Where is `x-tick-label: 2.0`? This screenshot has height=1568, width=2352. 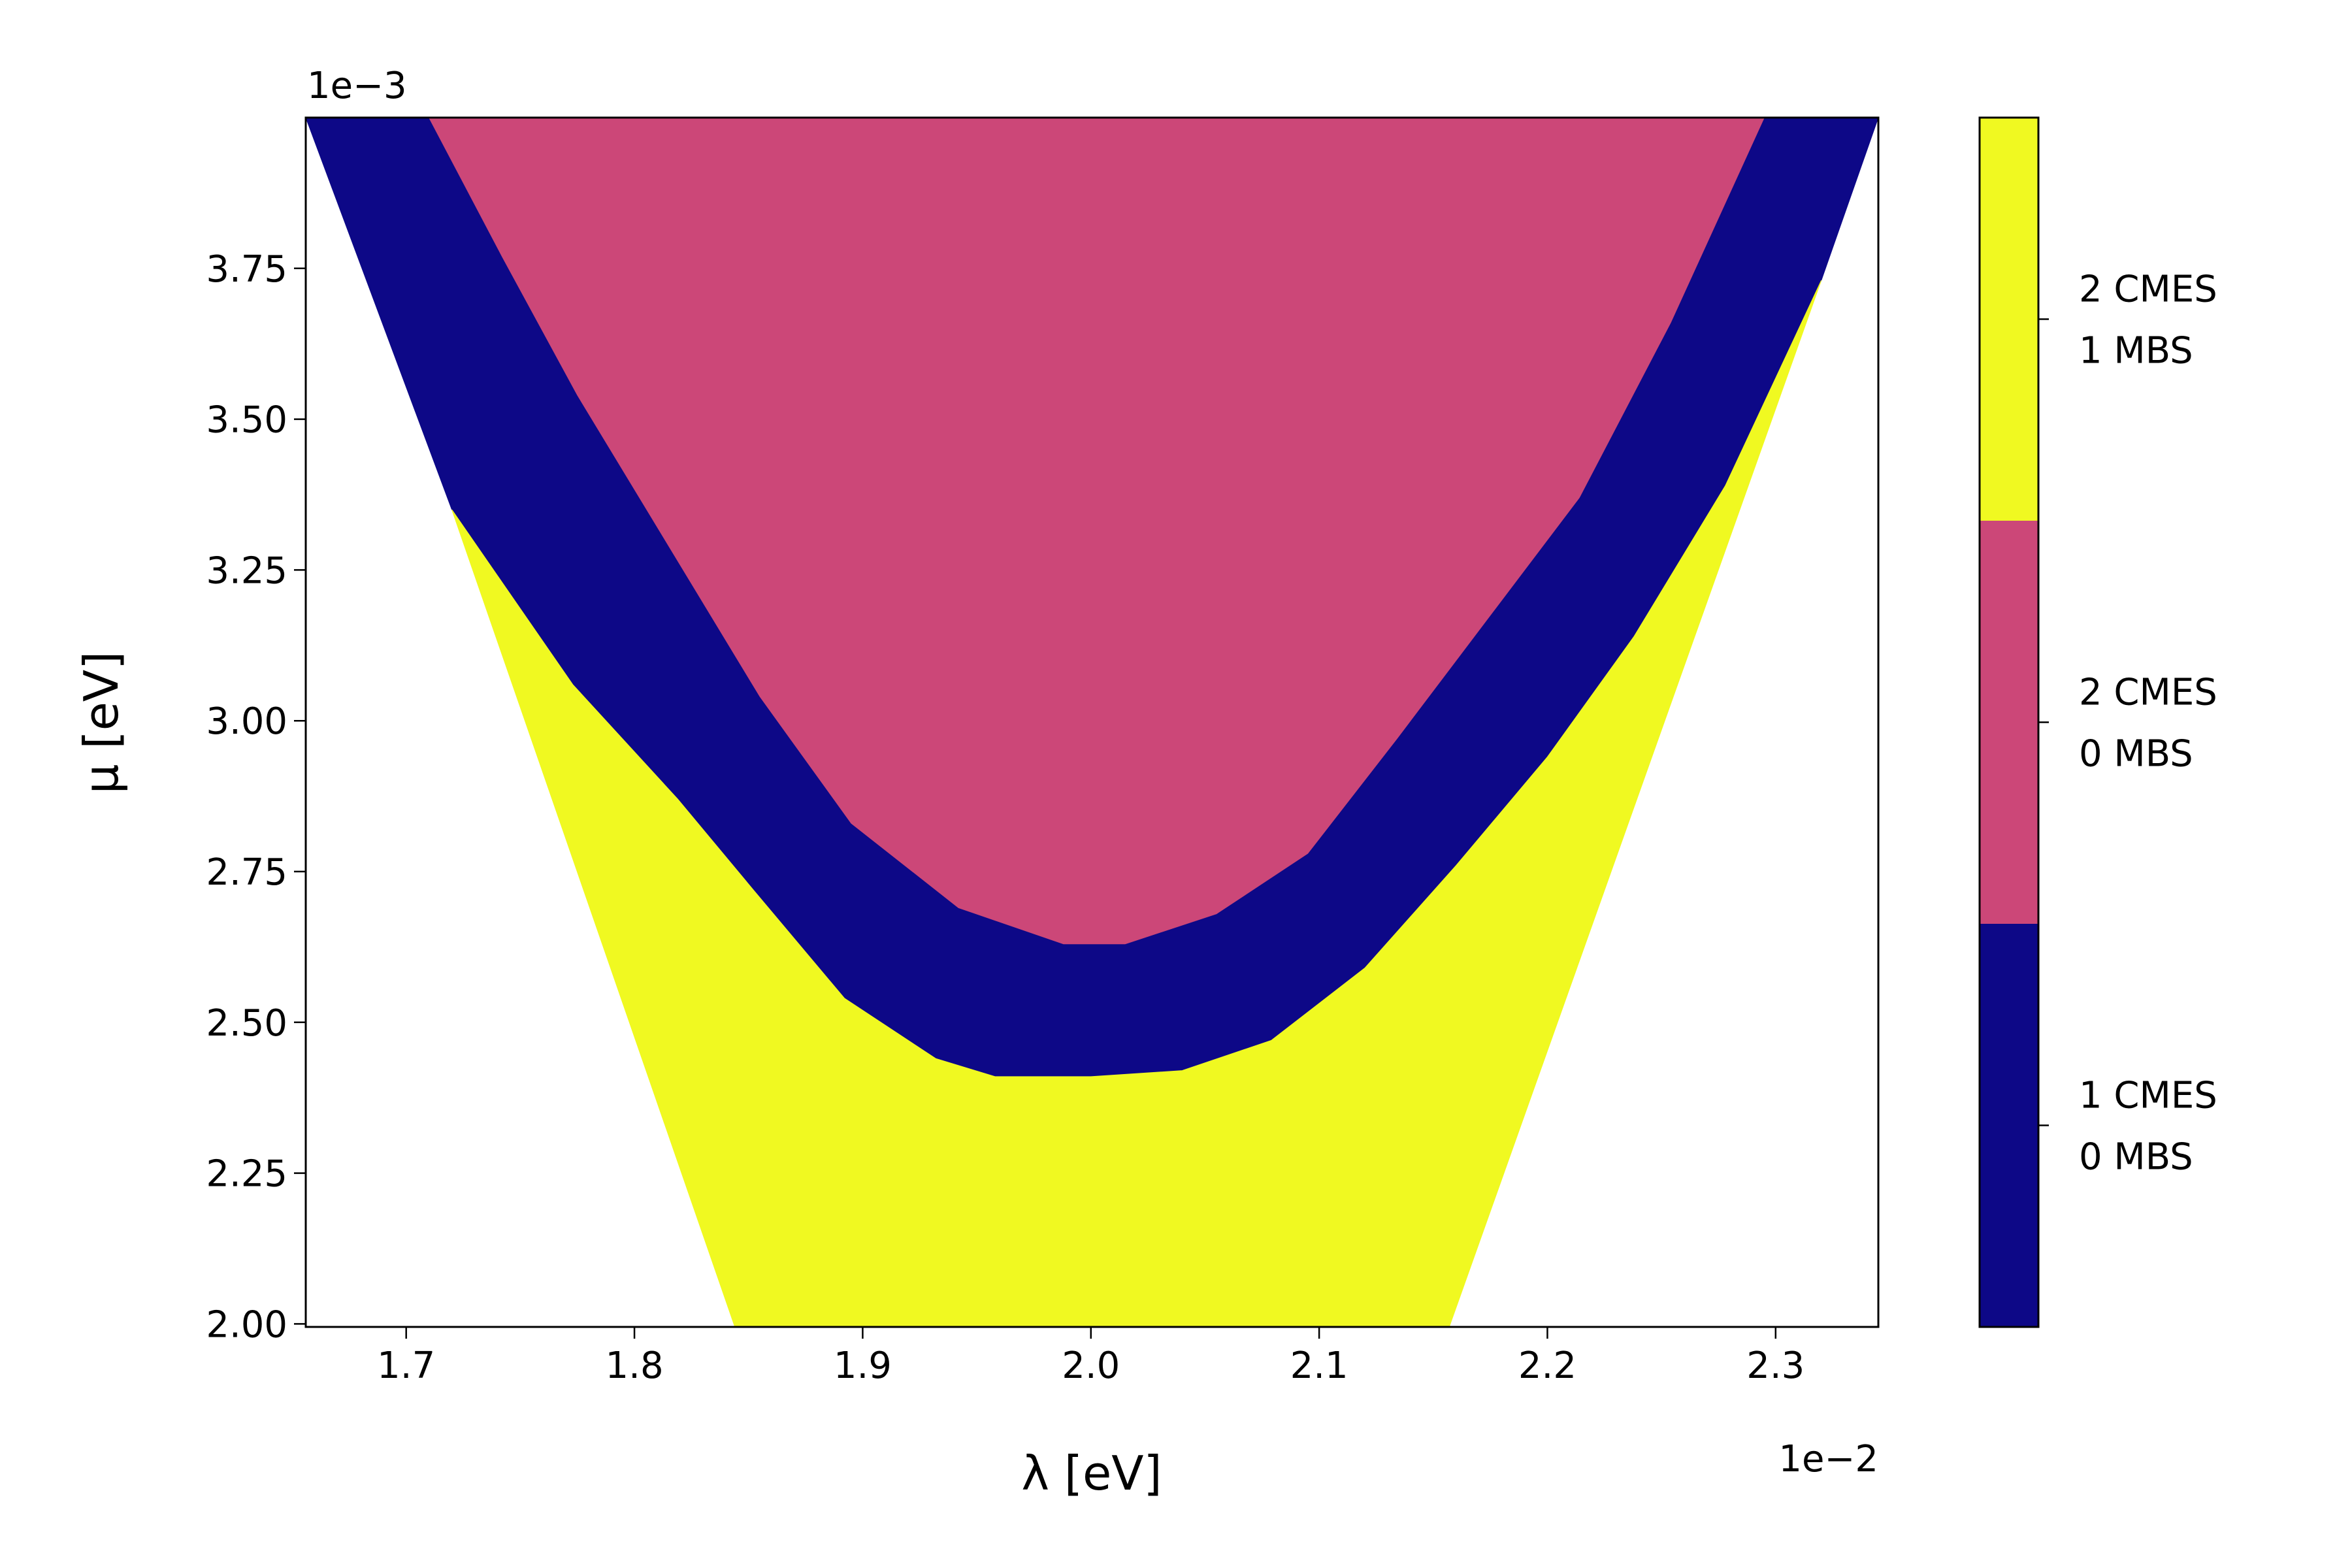
x-tick-label: 2.0 is located at coordinates (1091, 1366).